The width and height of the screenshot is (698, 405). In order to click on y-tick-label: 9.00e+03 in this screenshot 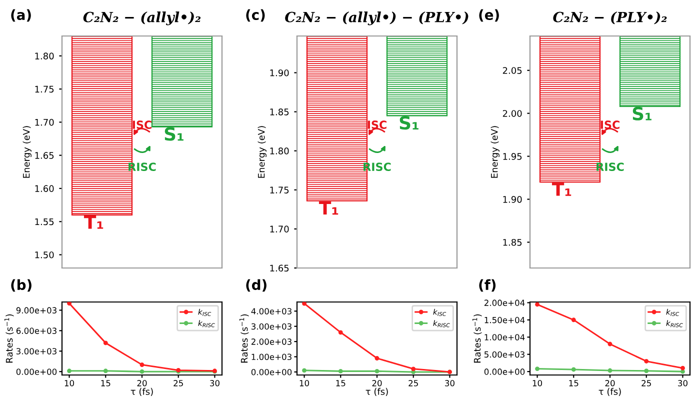, I will do `click(36, 310)`.